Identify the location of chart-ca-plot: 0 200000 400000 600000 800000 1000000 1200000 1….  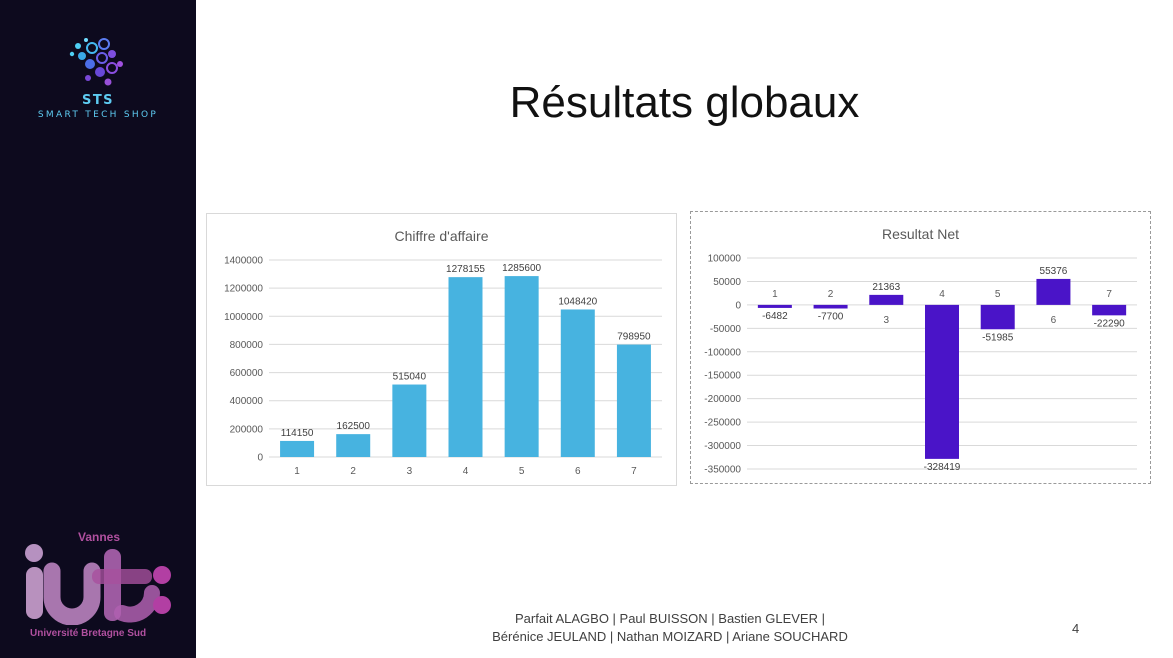
(443, 366).